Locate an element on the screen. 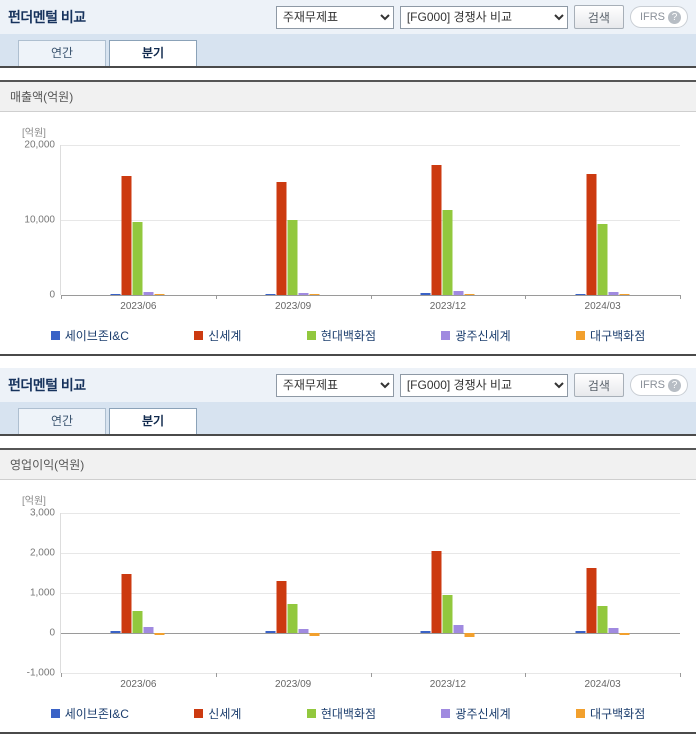 Image resolution: width=696 pixels, height=734 pixels. question-icon: ? is located at coordinates (674, 17).